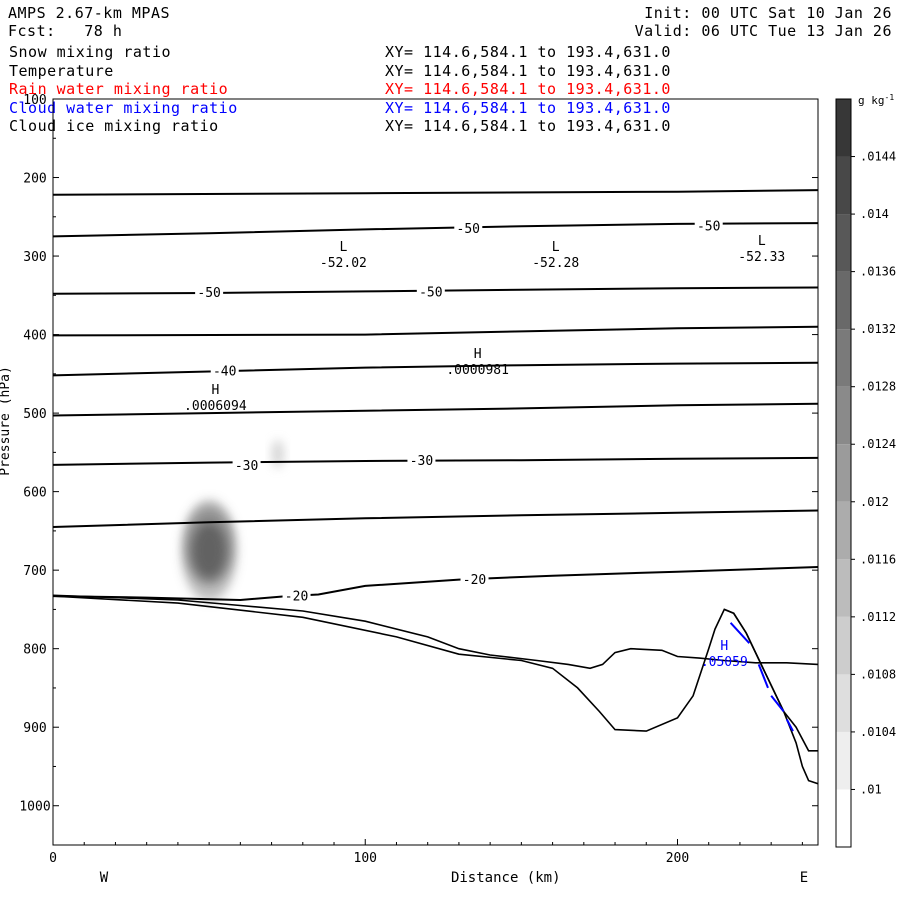 This screenshot has height=900, width=900. What do you see at coordinates (119, 89) in the screenshot?
I see `field-name: Rain water mixing ratio` at bounding box center [119, 89].